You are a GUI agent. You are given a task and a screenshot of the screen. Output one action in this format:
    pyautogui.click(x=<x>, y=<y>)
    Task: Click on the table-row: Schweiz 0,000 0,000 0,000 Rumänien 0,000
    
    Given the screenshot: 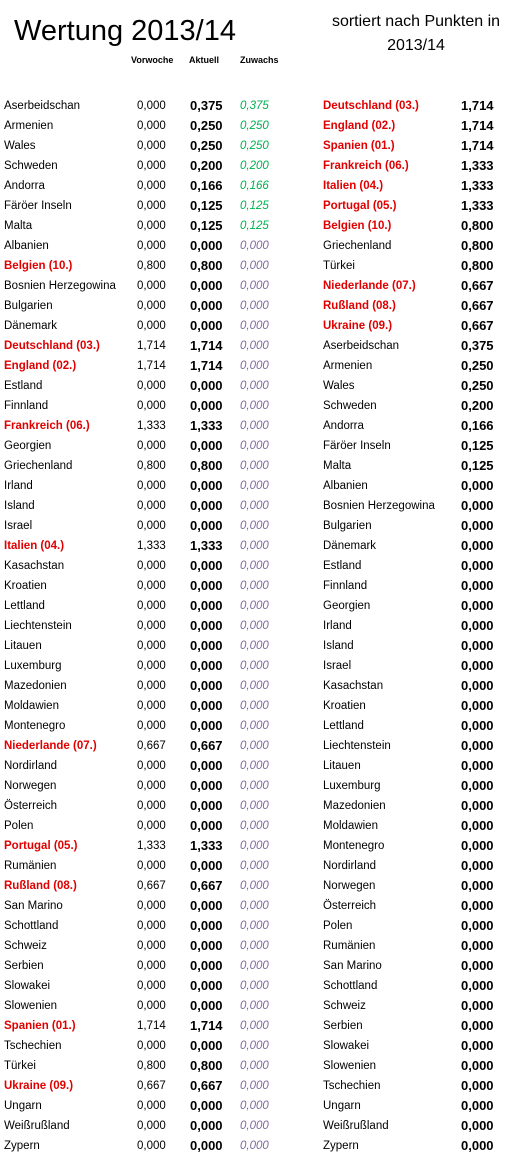 What is the action you would take?
    pyautogui.click(x=257, y=946)
    